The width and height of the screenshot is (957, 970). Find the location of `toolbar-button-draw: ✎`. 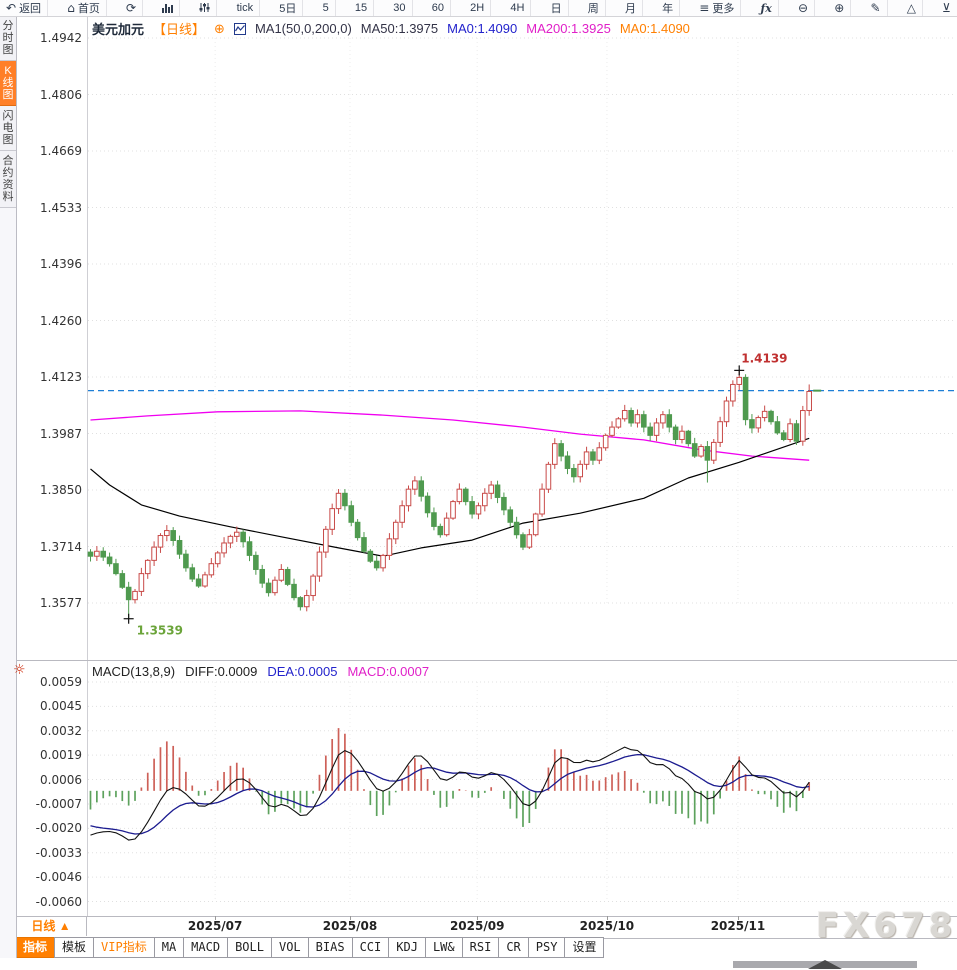

toolbar-button-draw: ✎ is located at coordinates (876, 8).